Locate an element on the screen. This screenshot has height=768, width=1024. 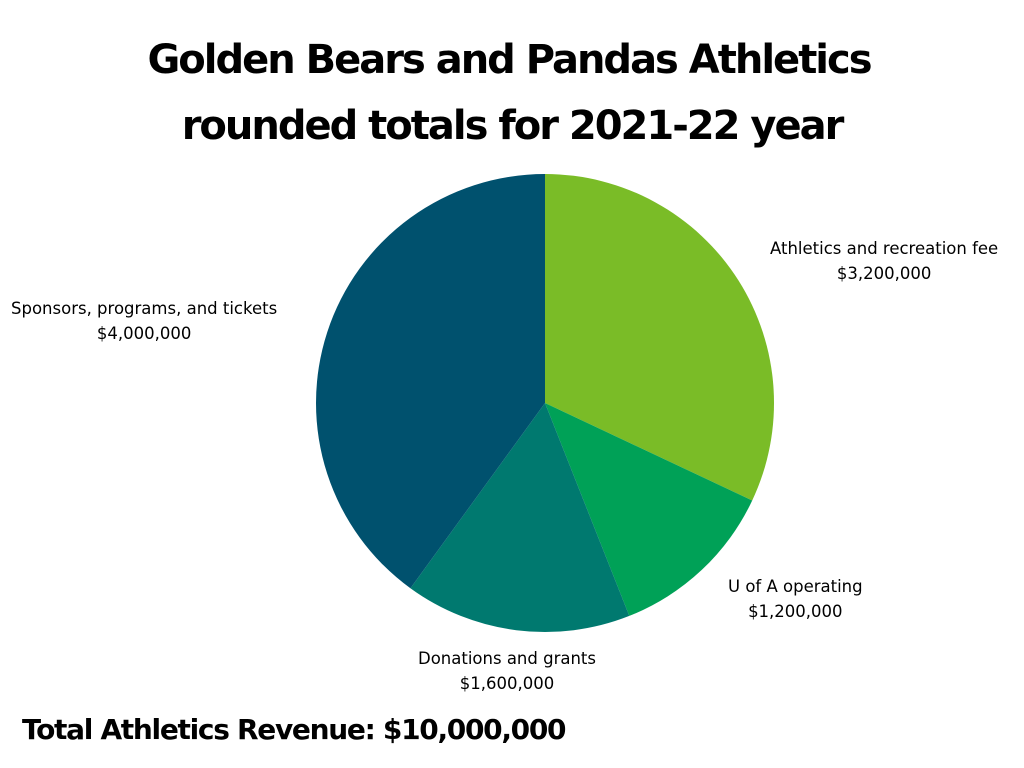
pie-slice-donations is located at coordinates (520, 517).